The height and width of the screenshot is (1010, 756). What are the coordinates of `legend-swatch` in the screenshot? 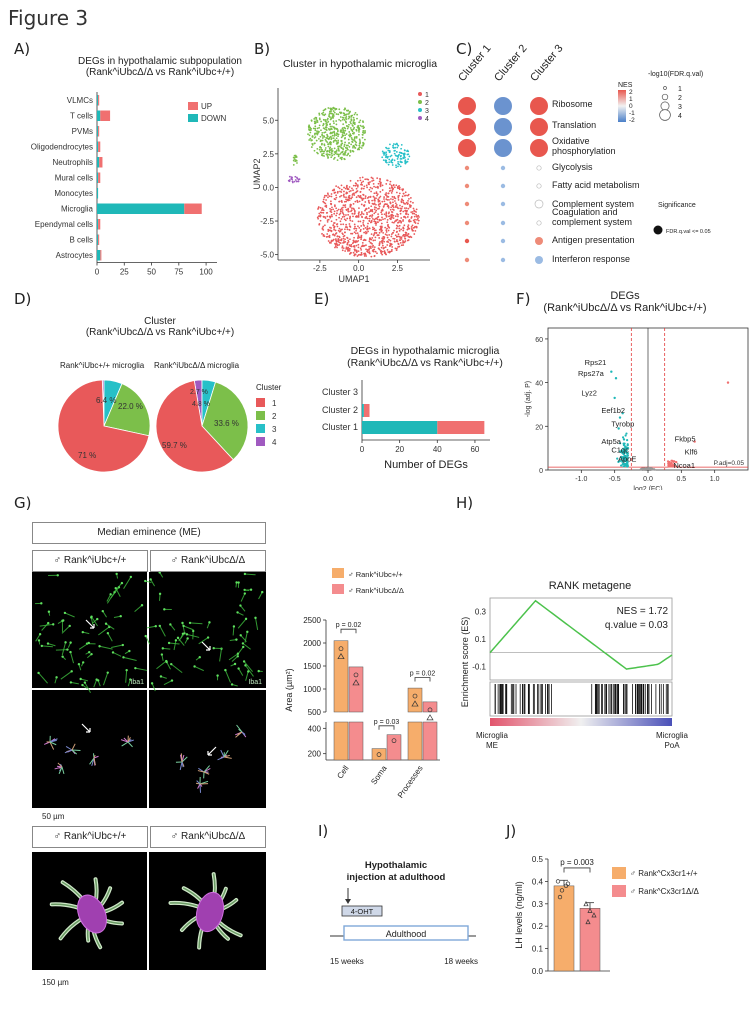 It's located at (619, 873).